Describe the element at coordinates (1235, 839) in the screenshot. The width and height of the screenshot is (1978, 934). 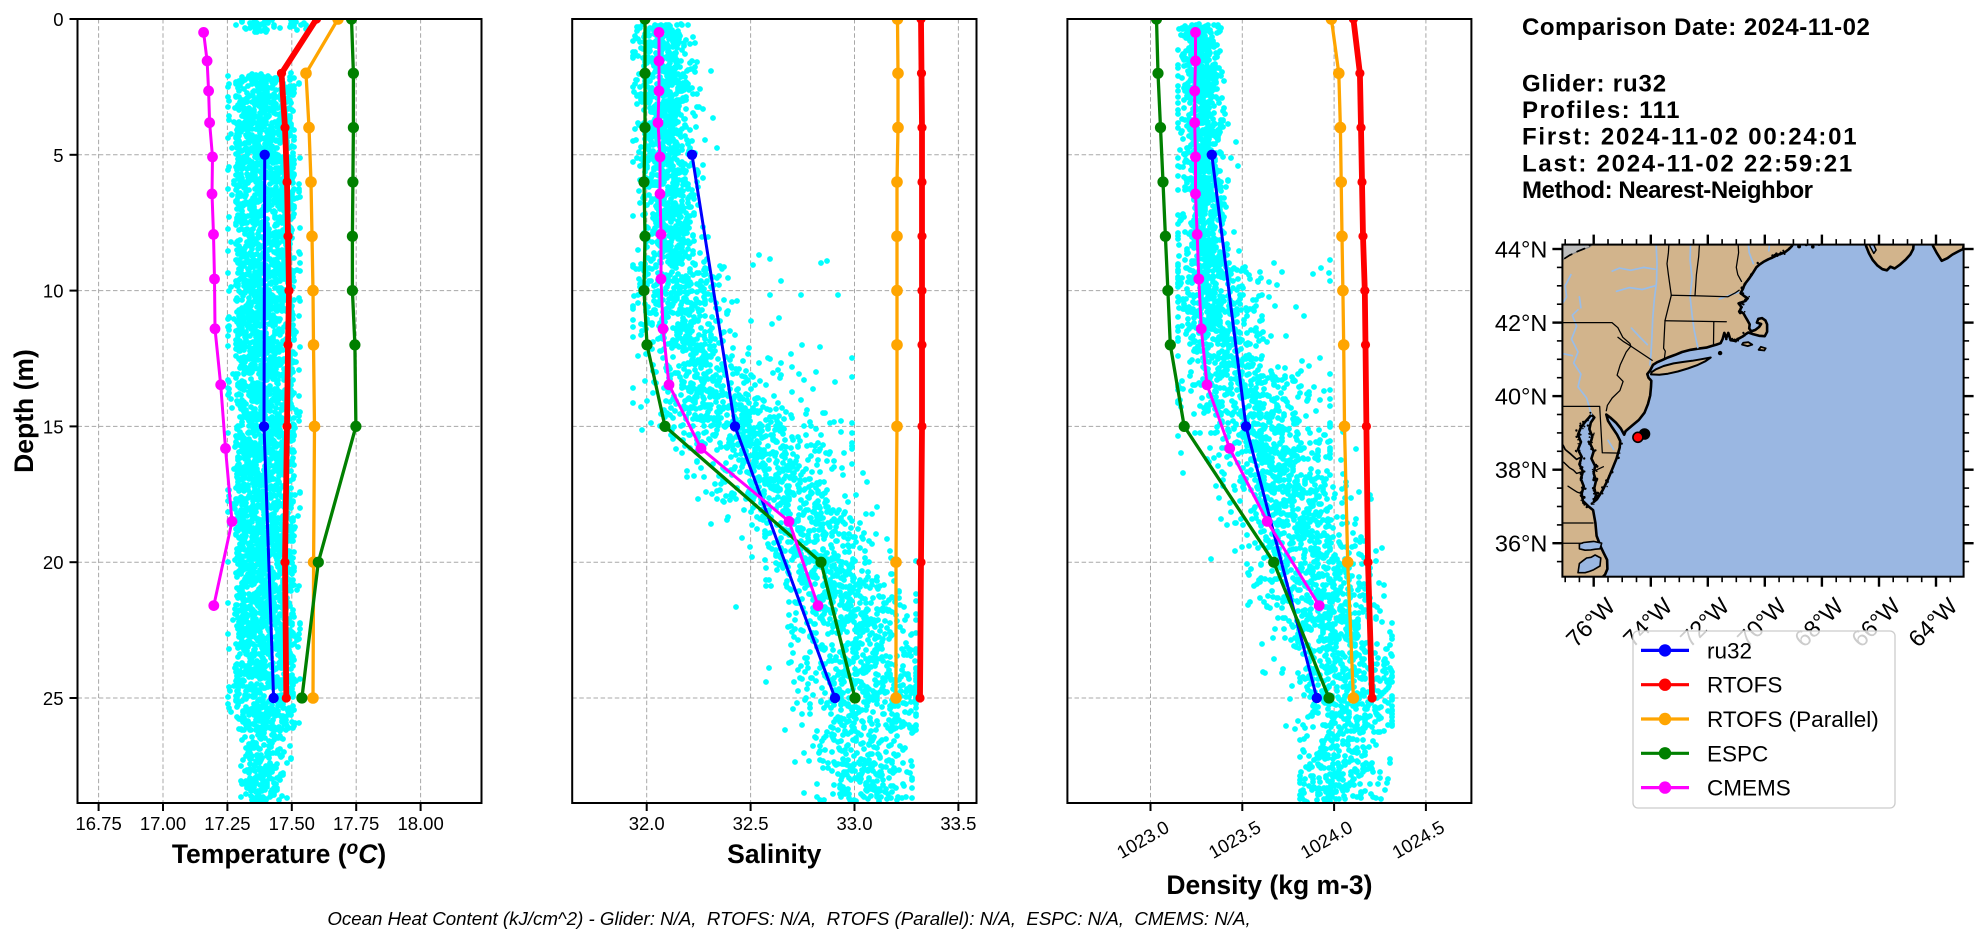
I see `svg-text: 1023.5` at that location.